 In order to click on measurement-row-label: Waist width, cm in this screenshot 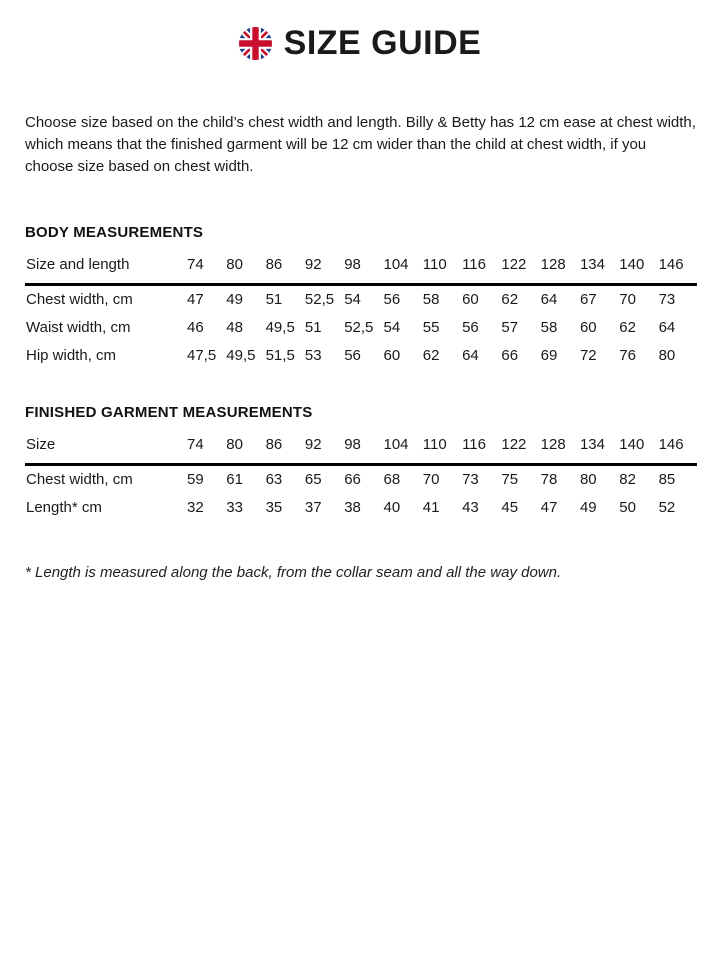, I will do `click(78, 327)`.